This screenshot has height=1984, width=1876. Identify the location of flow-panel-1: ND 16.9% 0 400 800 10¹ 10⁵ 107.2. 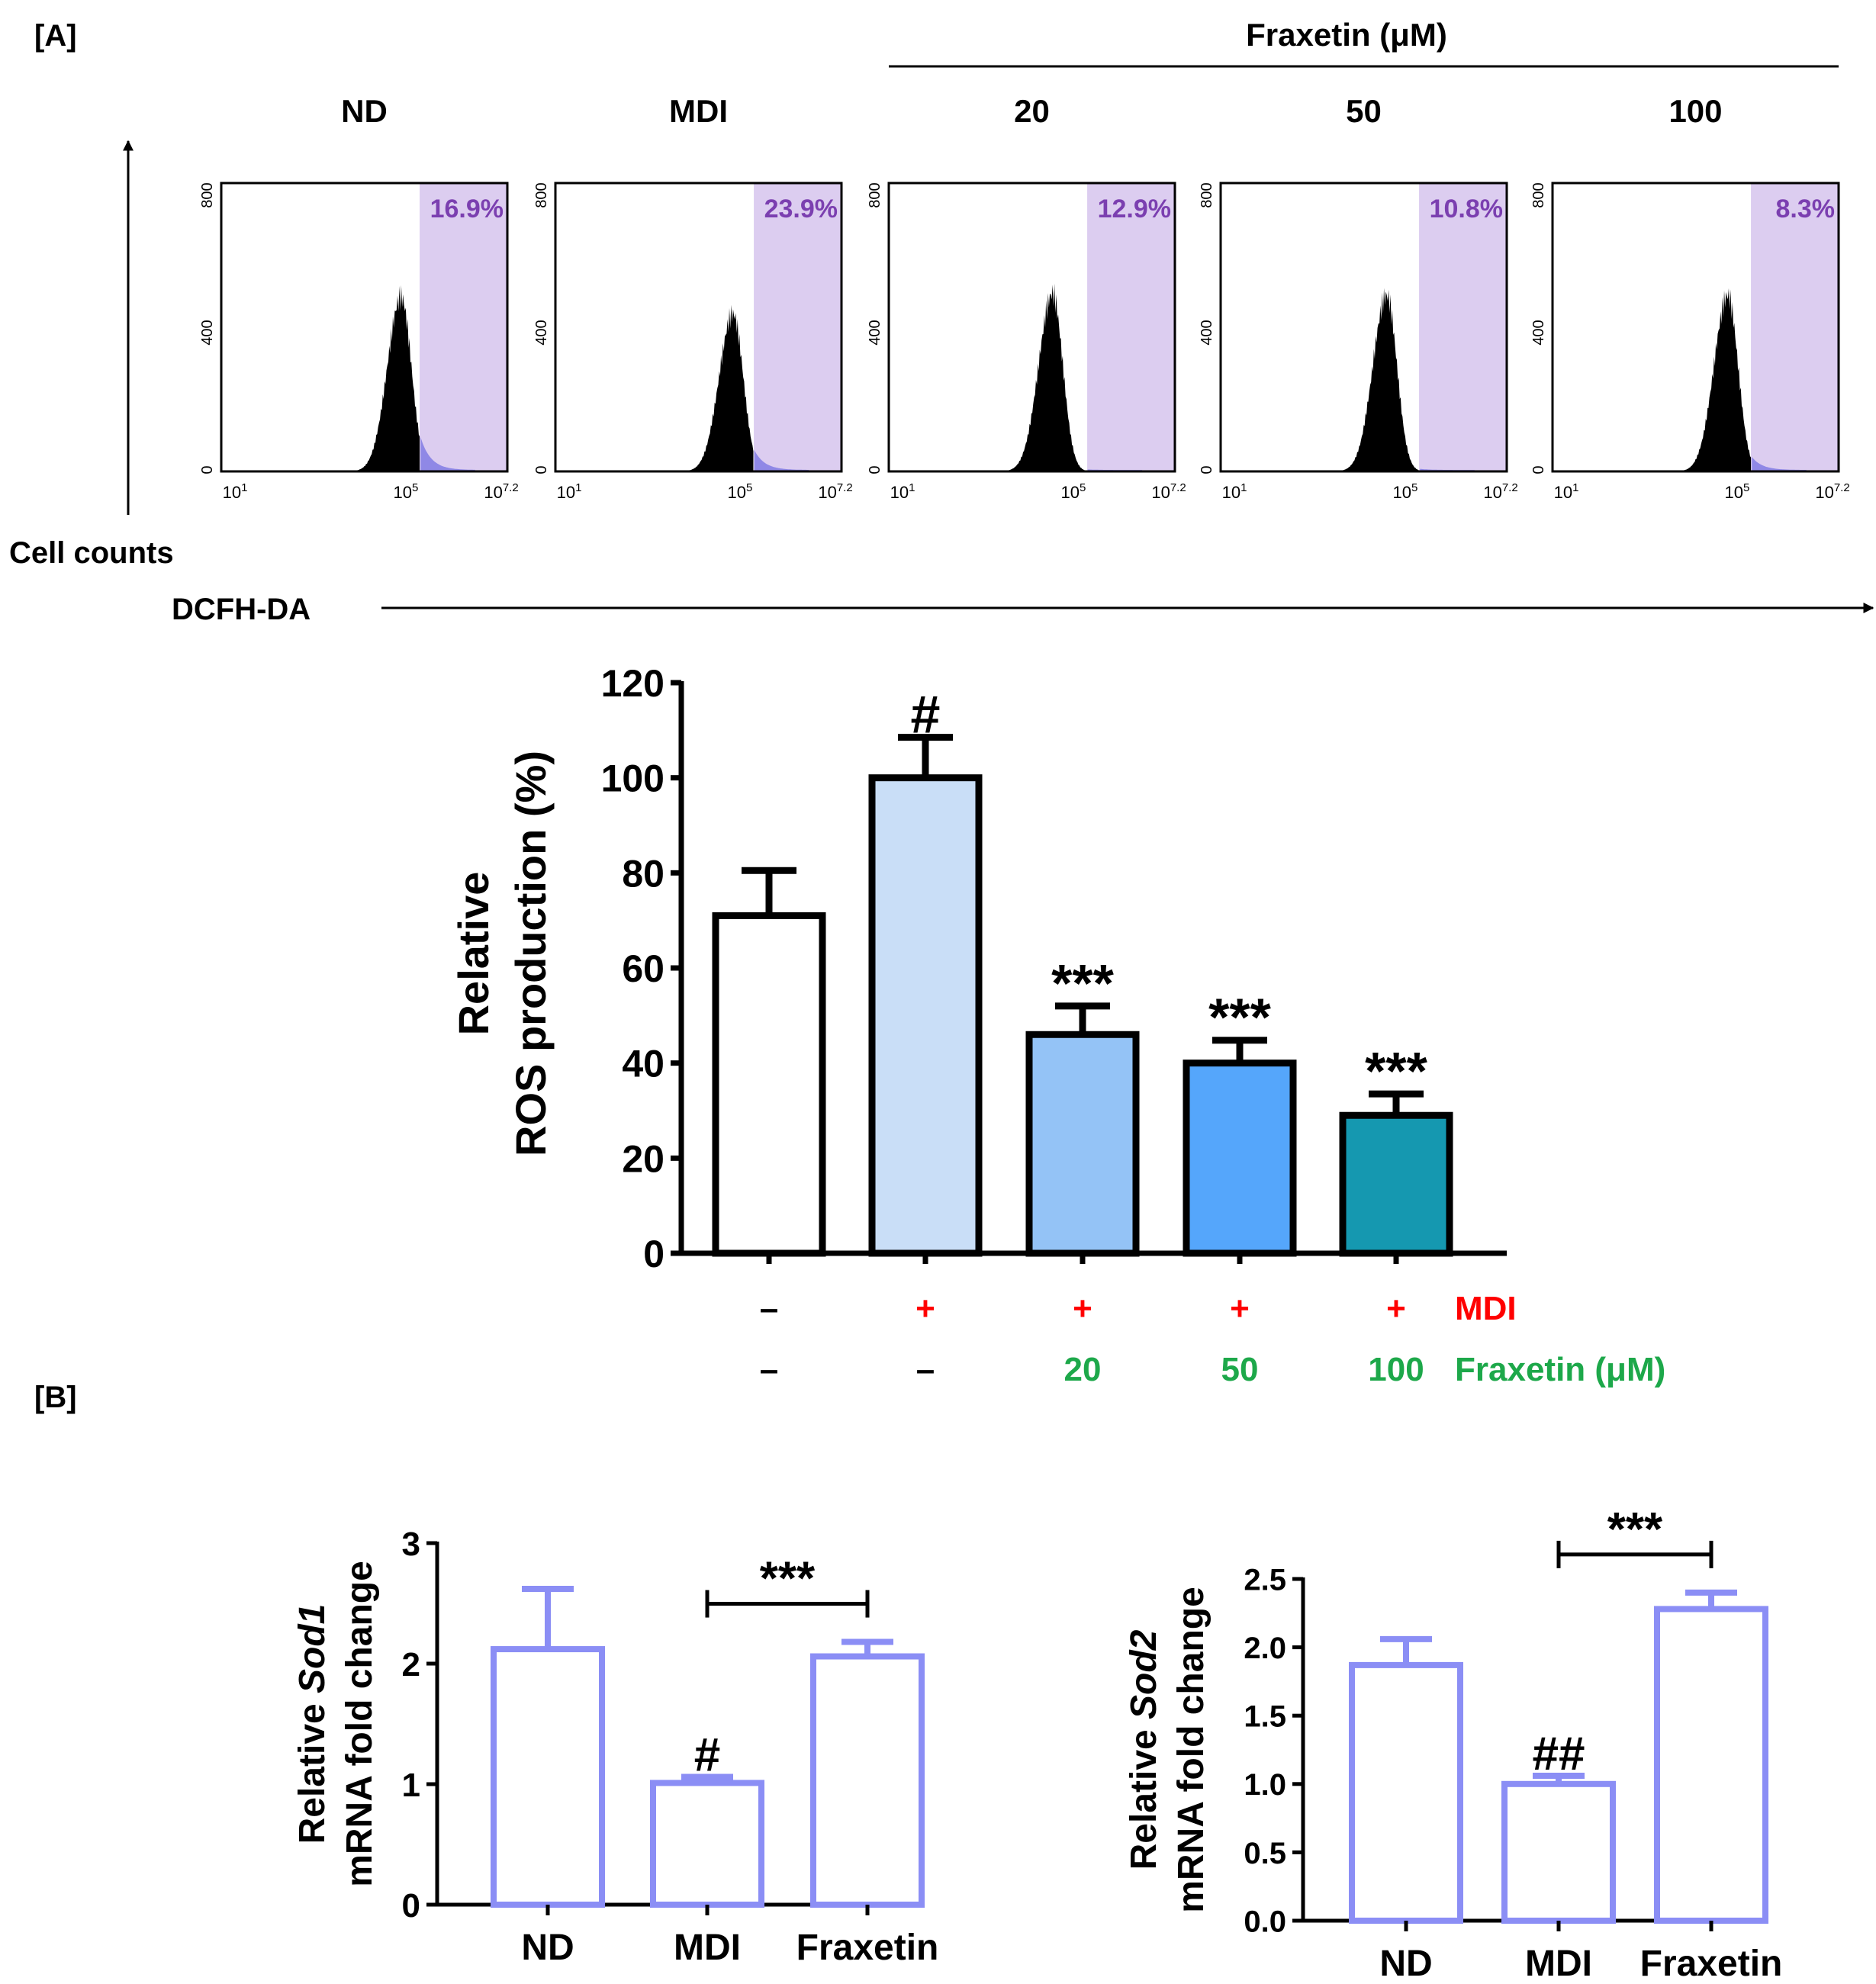
(359, 297).